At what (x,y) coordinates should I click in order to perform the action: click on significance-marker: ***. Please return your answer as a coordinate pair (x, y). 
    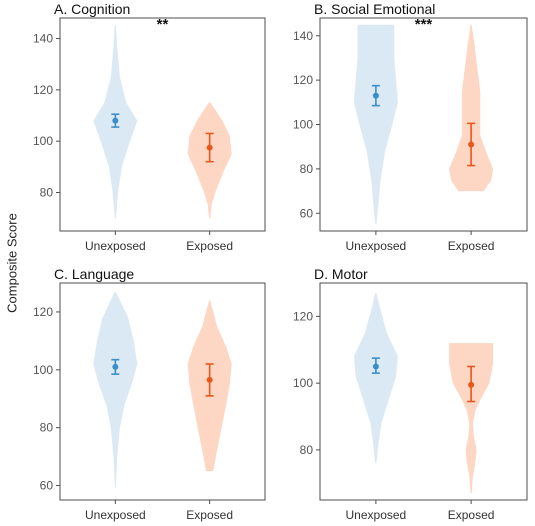
    Looking at the image, I should click on (424, 24).